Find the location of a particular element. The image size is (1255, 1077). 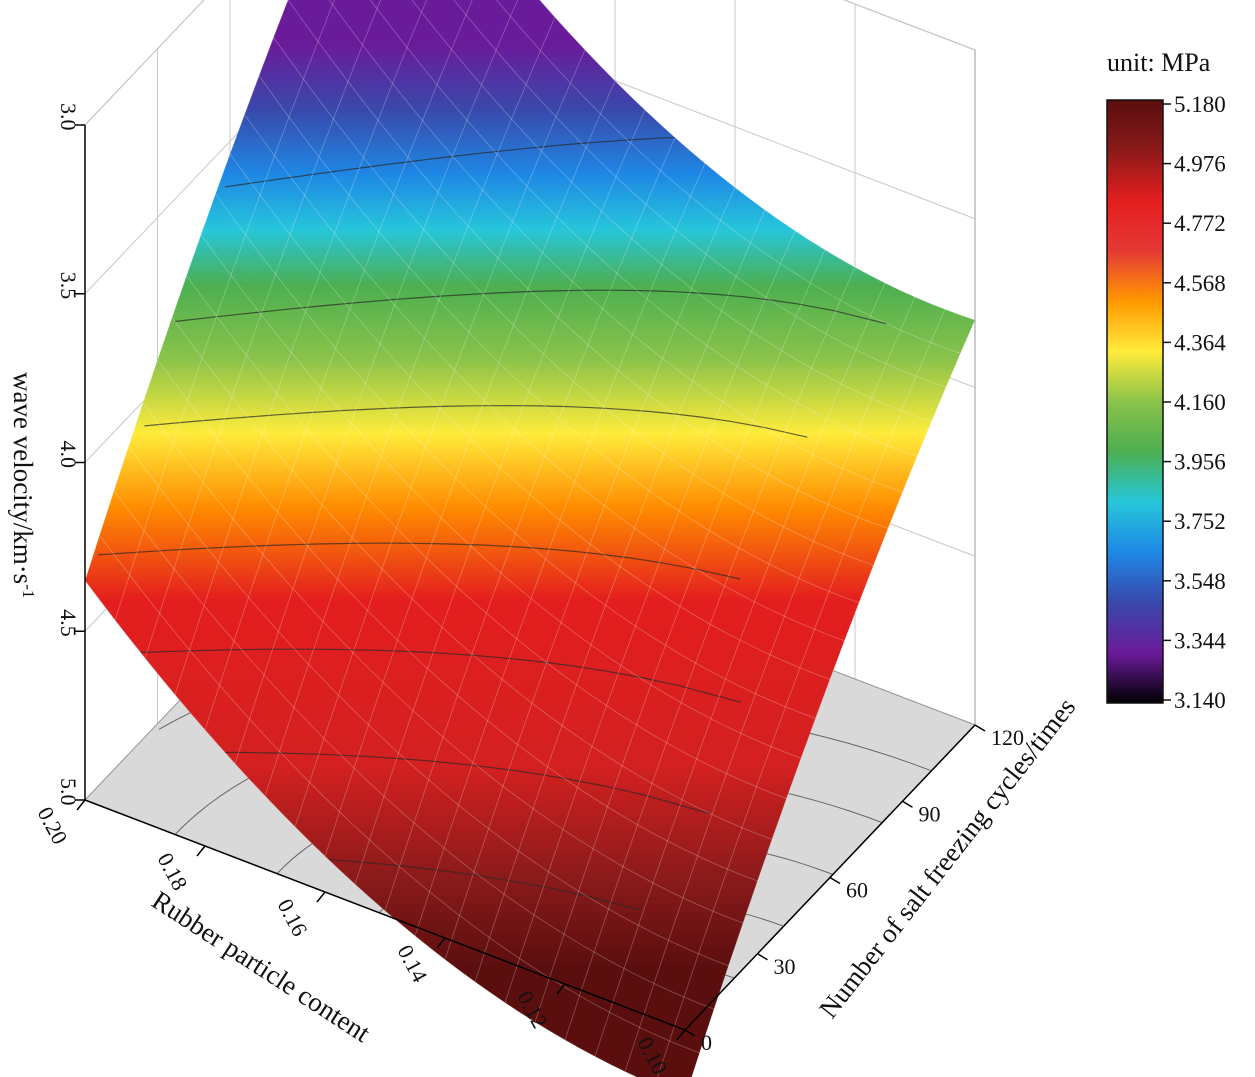

colorbar-tick-label: 3.956 is located at coordinates (1200, 462).